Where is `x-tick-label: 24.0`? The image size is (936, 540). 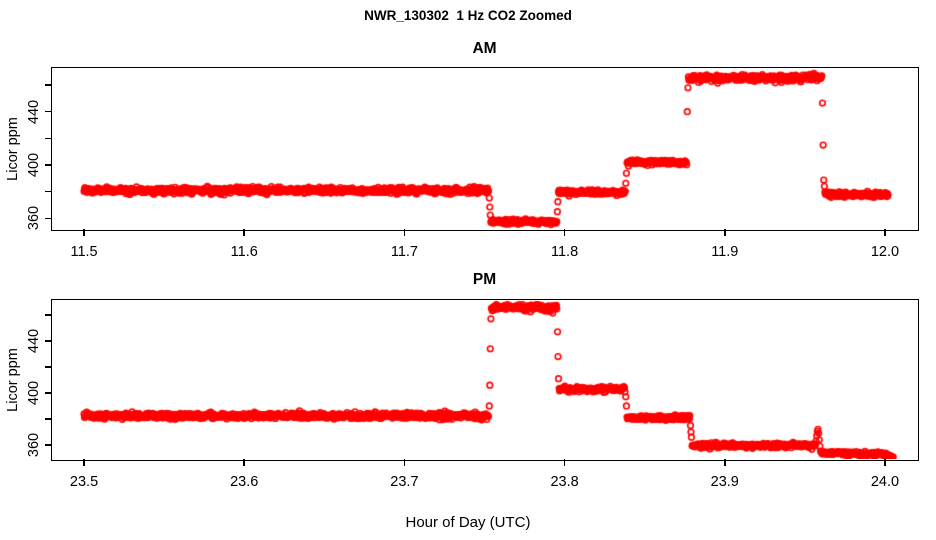
x-tick-label: 24.0 is located at coordinates (885, 482).